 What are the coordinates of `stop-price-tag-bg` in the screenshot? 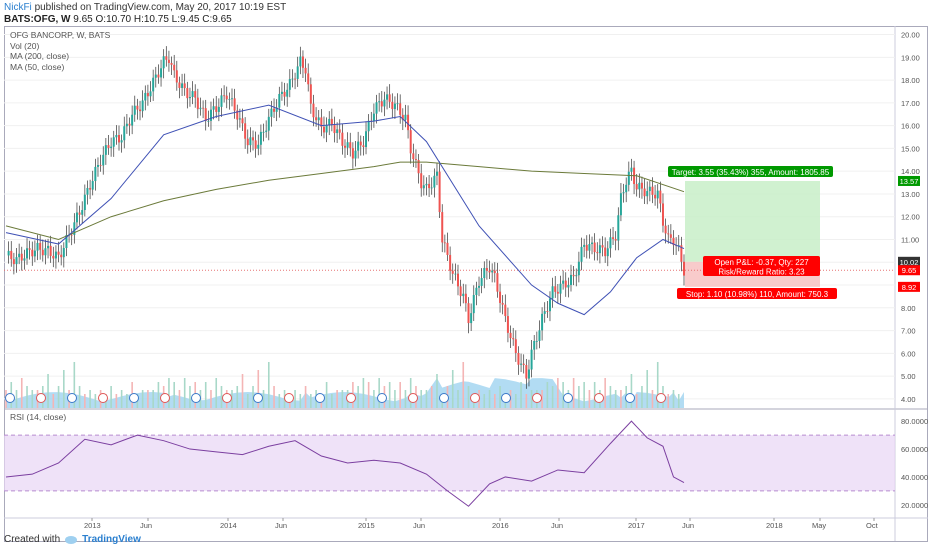 It's located at (909, 286).